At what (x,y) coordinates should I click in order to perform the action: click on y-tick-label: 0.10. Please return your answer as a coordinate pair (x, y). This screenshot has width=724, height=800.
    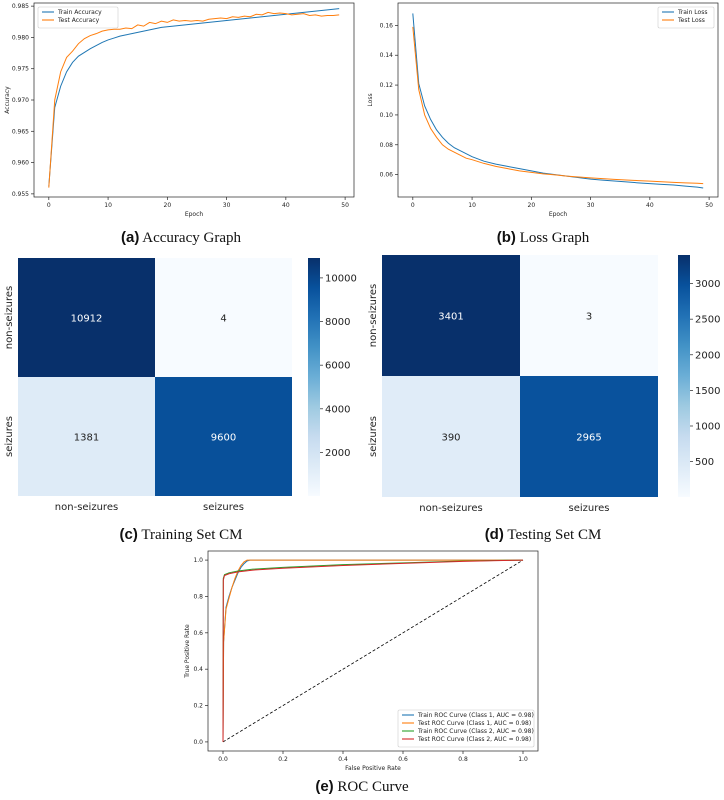
    Looking at the image, I should click on (387, 115).